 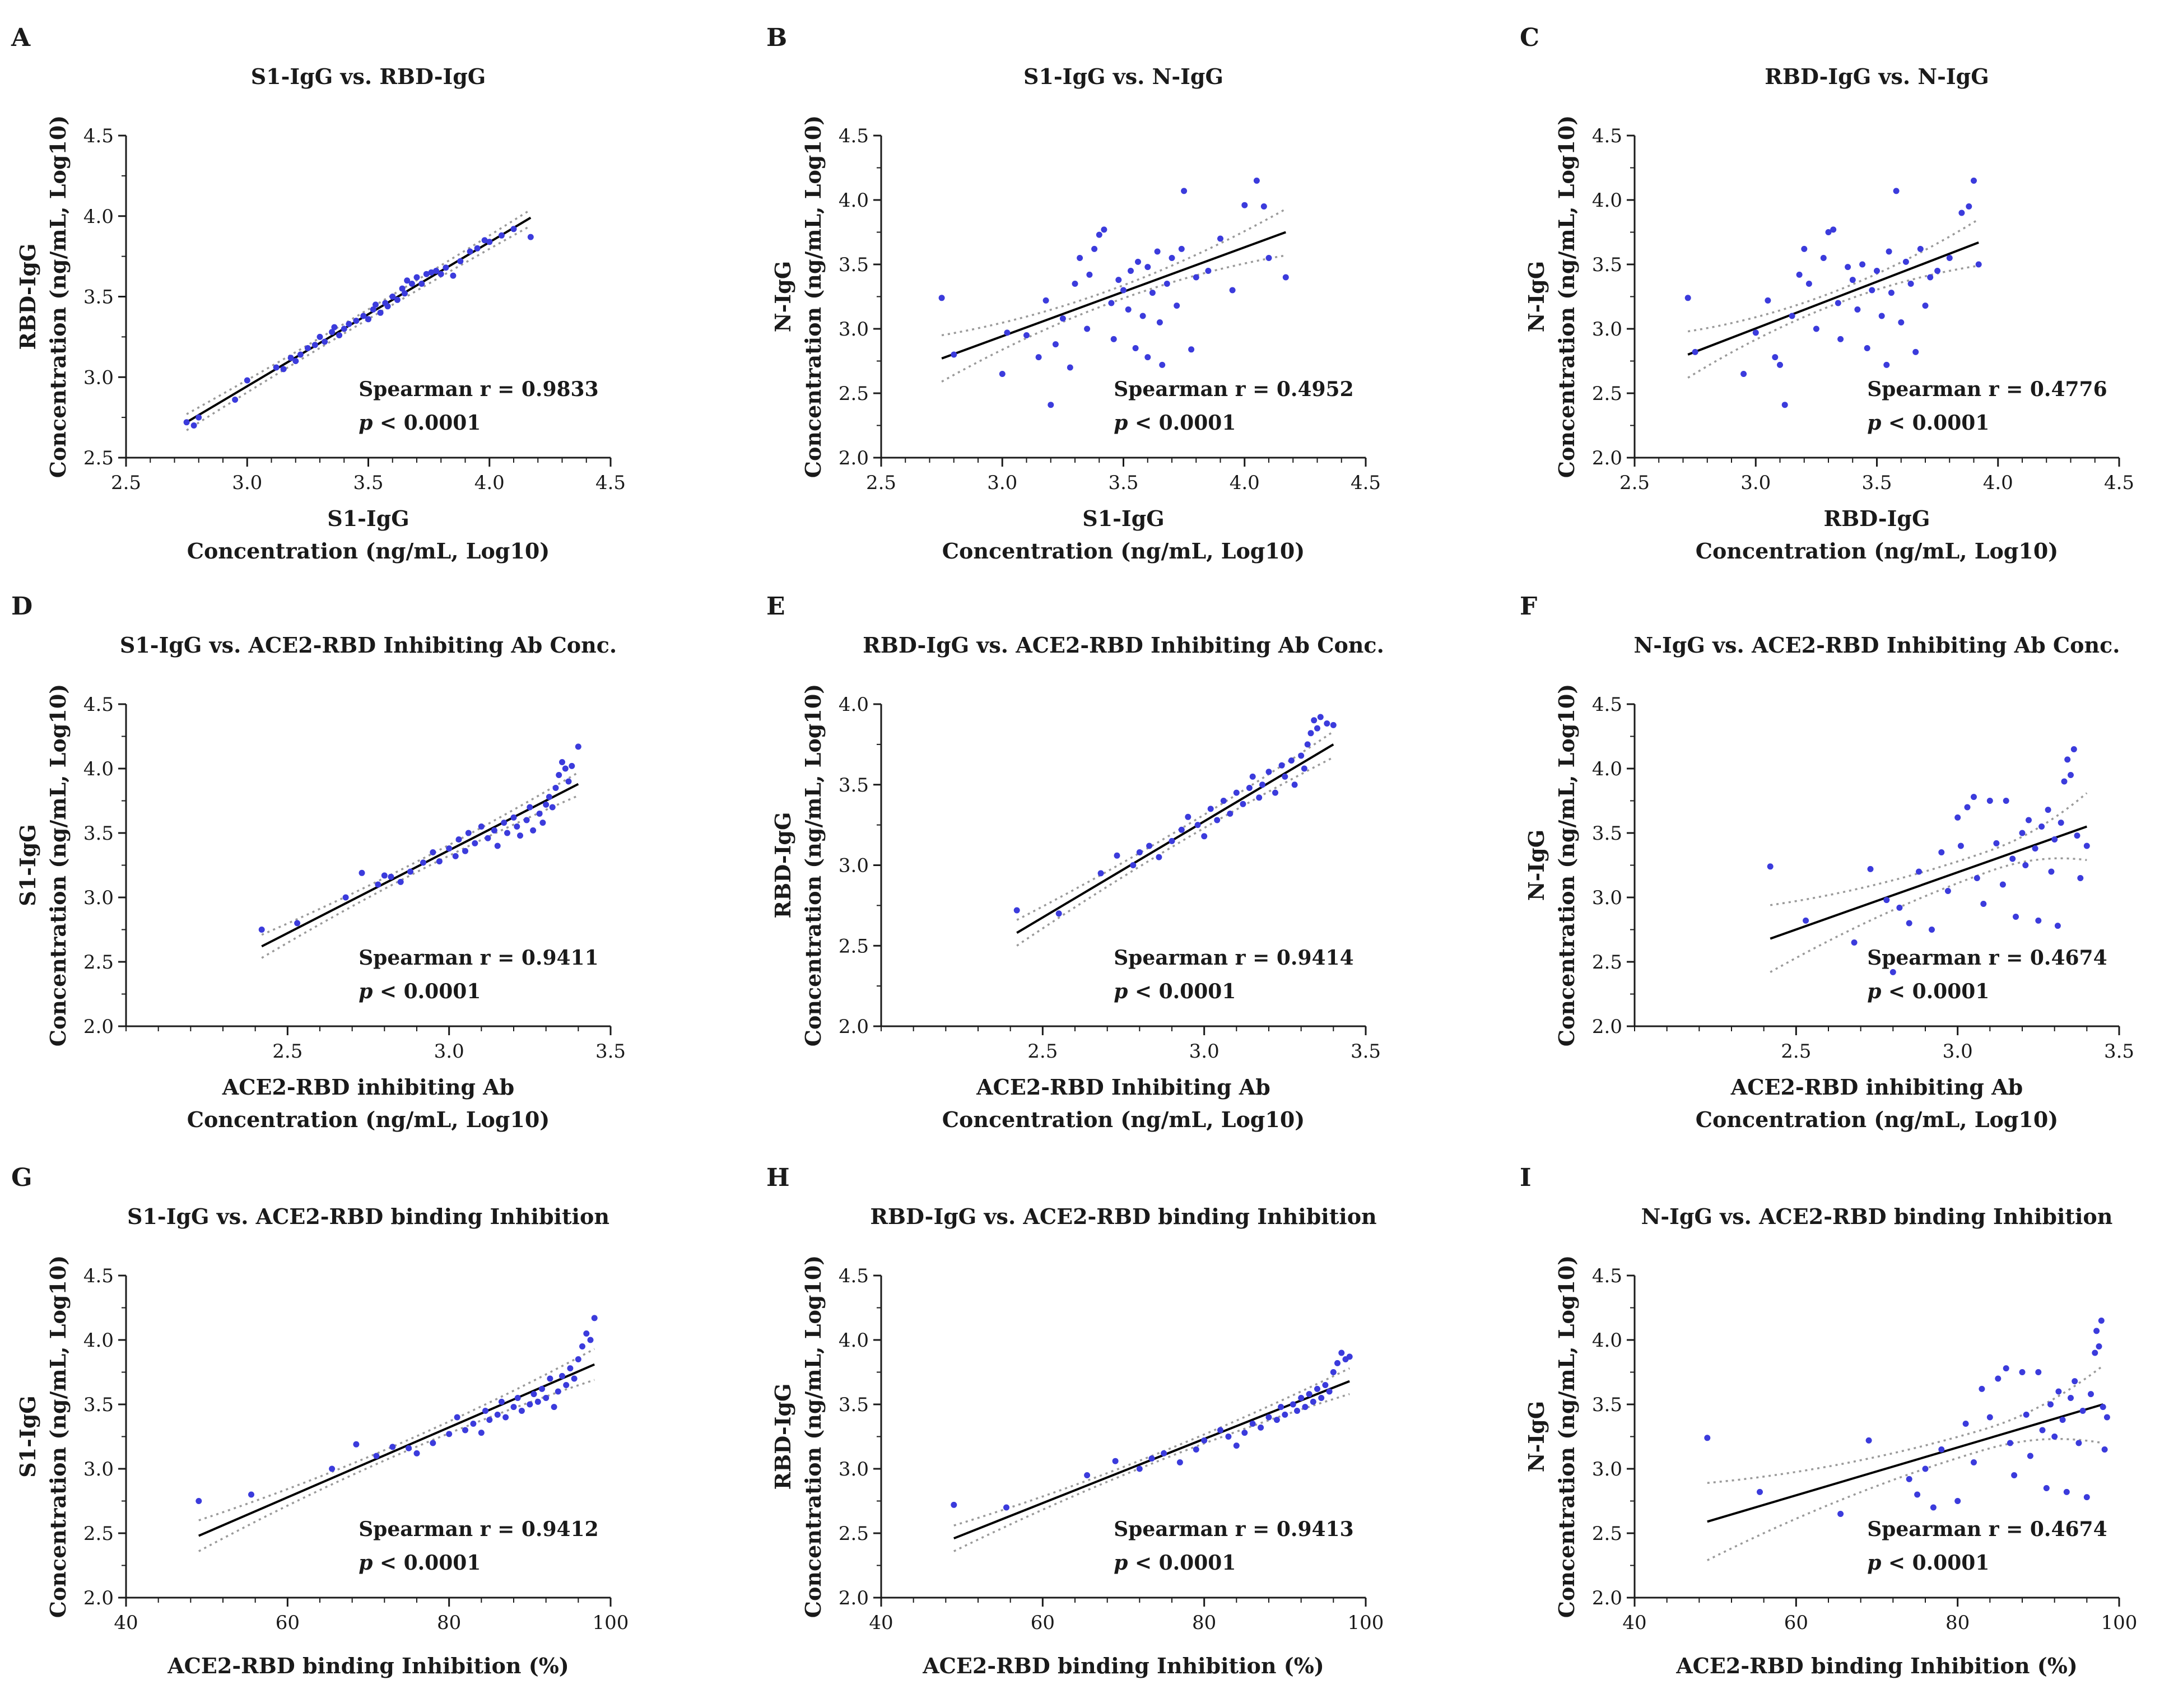 I want to click on y-tick-label-b: 3.0, so click(x=854, y=330).